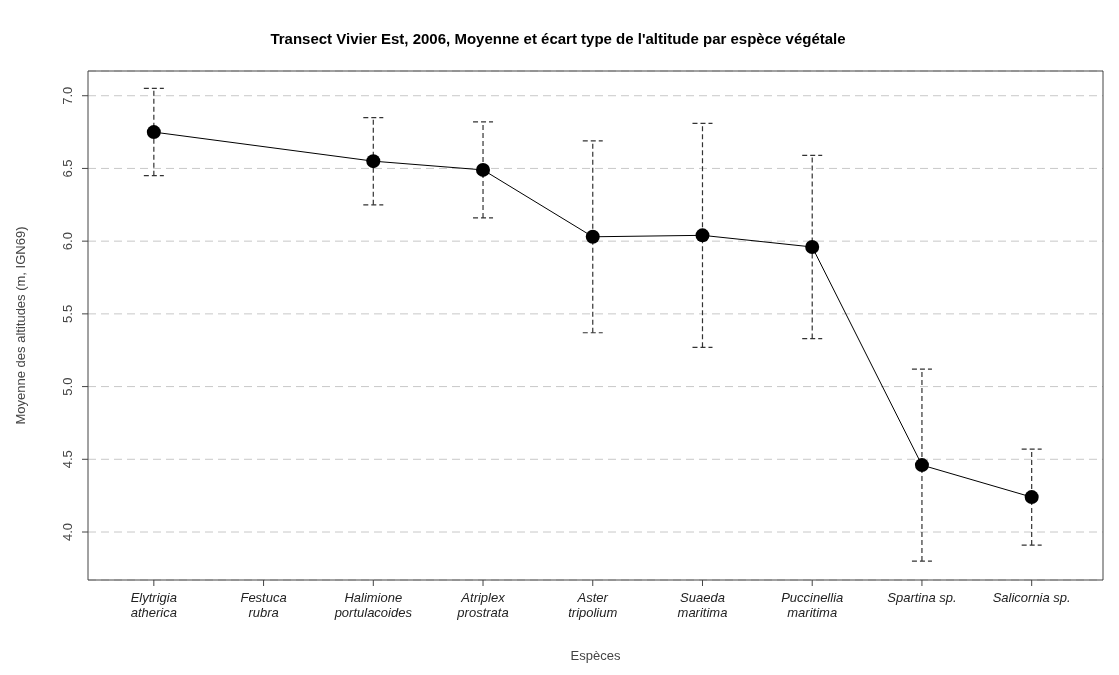  I want to click on x-tick-label: Aster tripolium, so click(593, 605).